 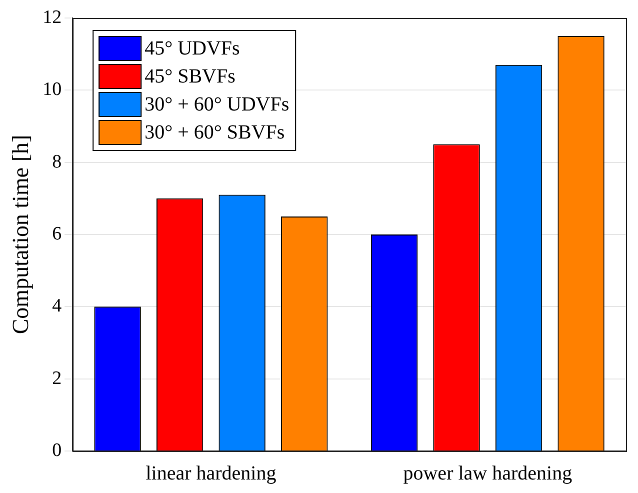 I want to click on legend-label: 45° UDVFs, so click(x=192, y=48).